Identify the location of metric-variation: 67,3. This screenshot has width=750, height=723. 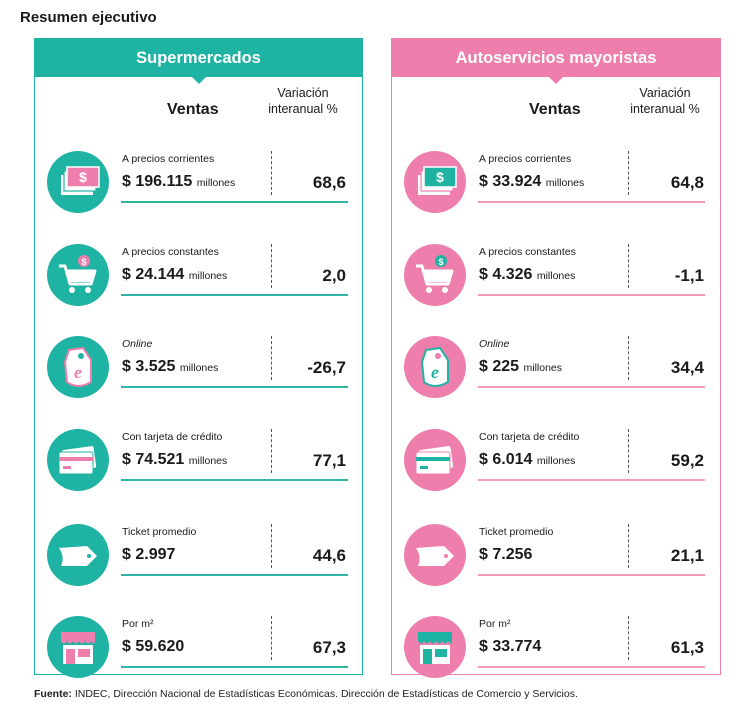
(329, 647).